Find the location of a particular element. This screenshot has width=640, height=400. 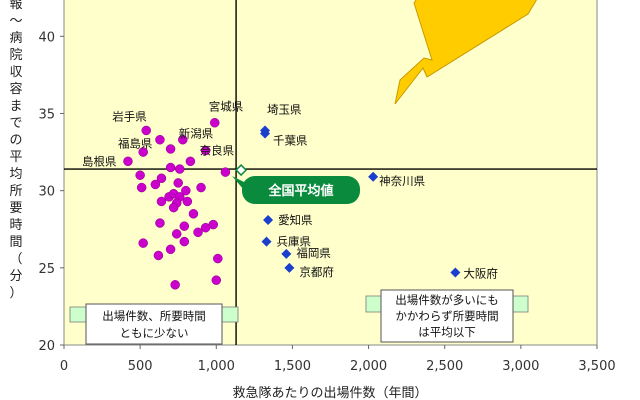

x-tick-label: 3,500 is located at coordinates (596, 366).